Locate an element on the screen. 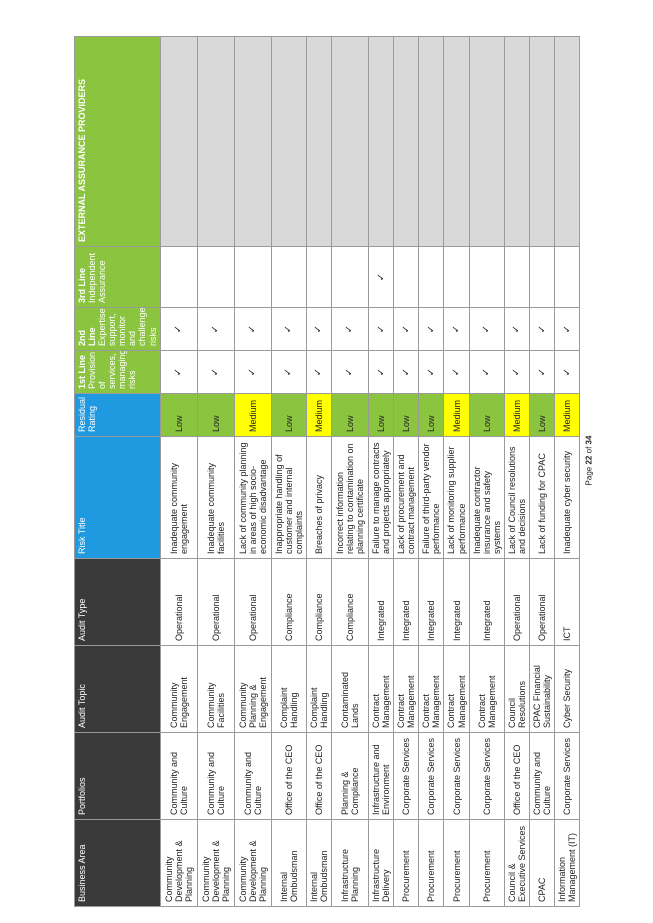  header-residual-rating: Residual Rating is located at coordinates (117, 415).